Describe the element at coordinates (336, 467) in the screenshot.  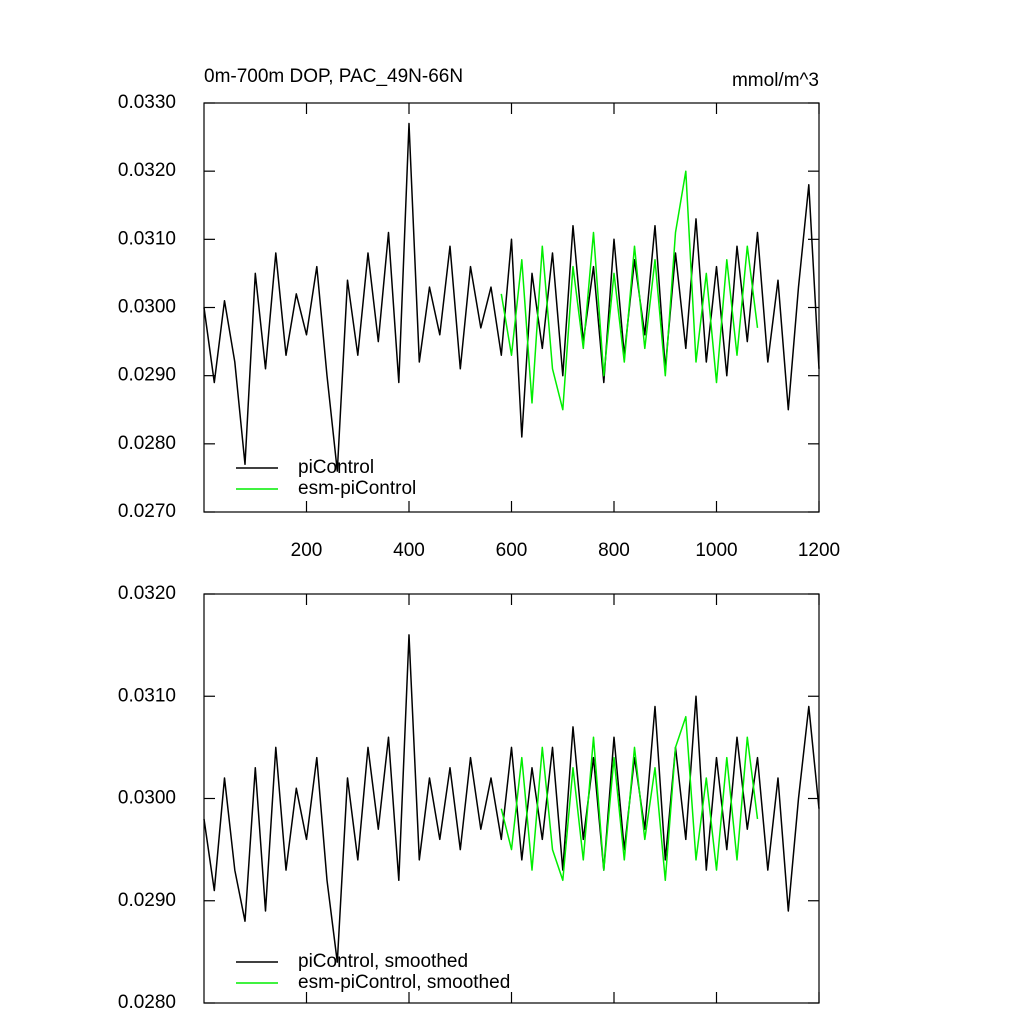
I see `legend-label: piControl` at that location.